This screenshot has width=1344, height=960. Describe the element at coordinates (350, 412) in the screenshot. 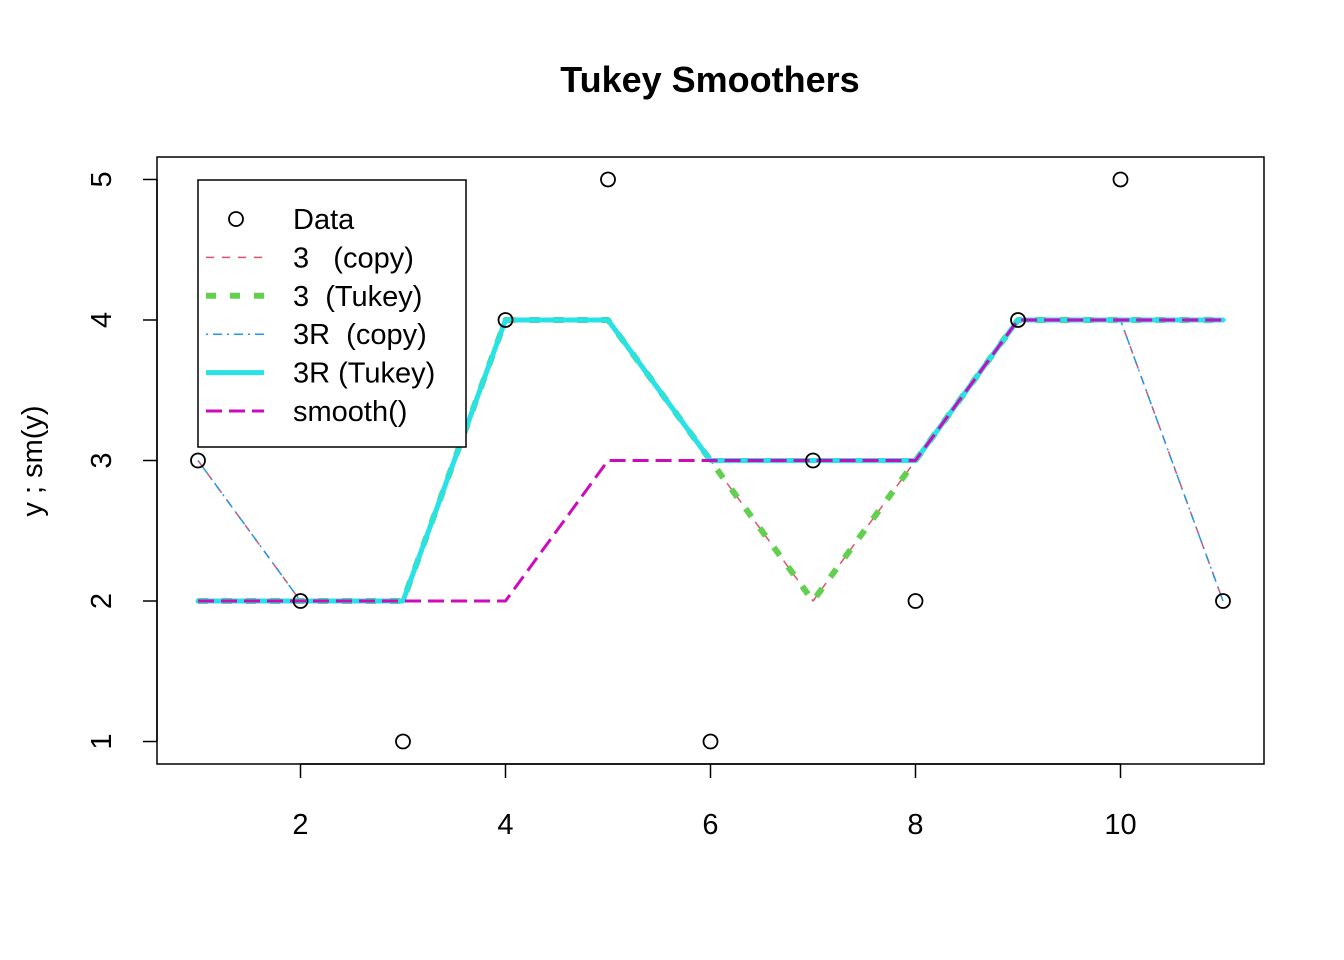

I see `legend-label: smooth()` at that location.